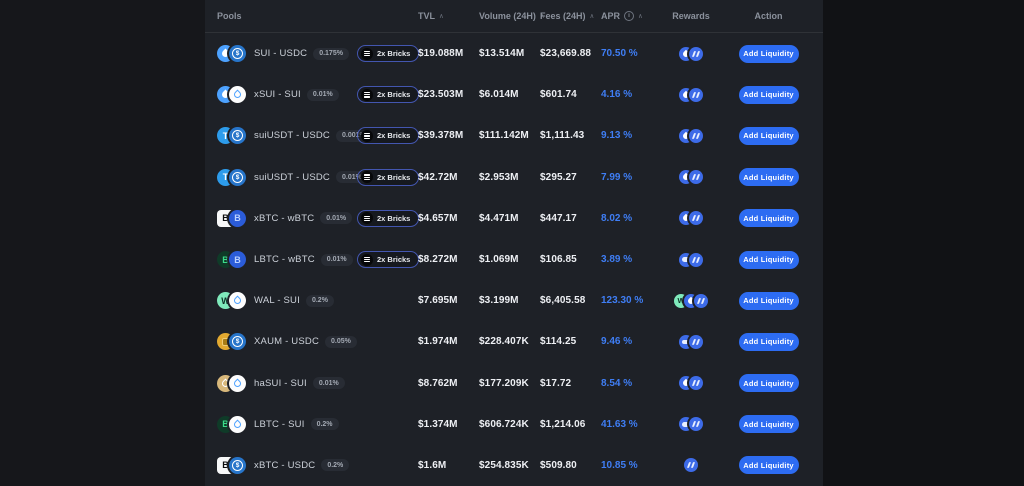  I want to click on usdc-icon: $, so click(237, 136).